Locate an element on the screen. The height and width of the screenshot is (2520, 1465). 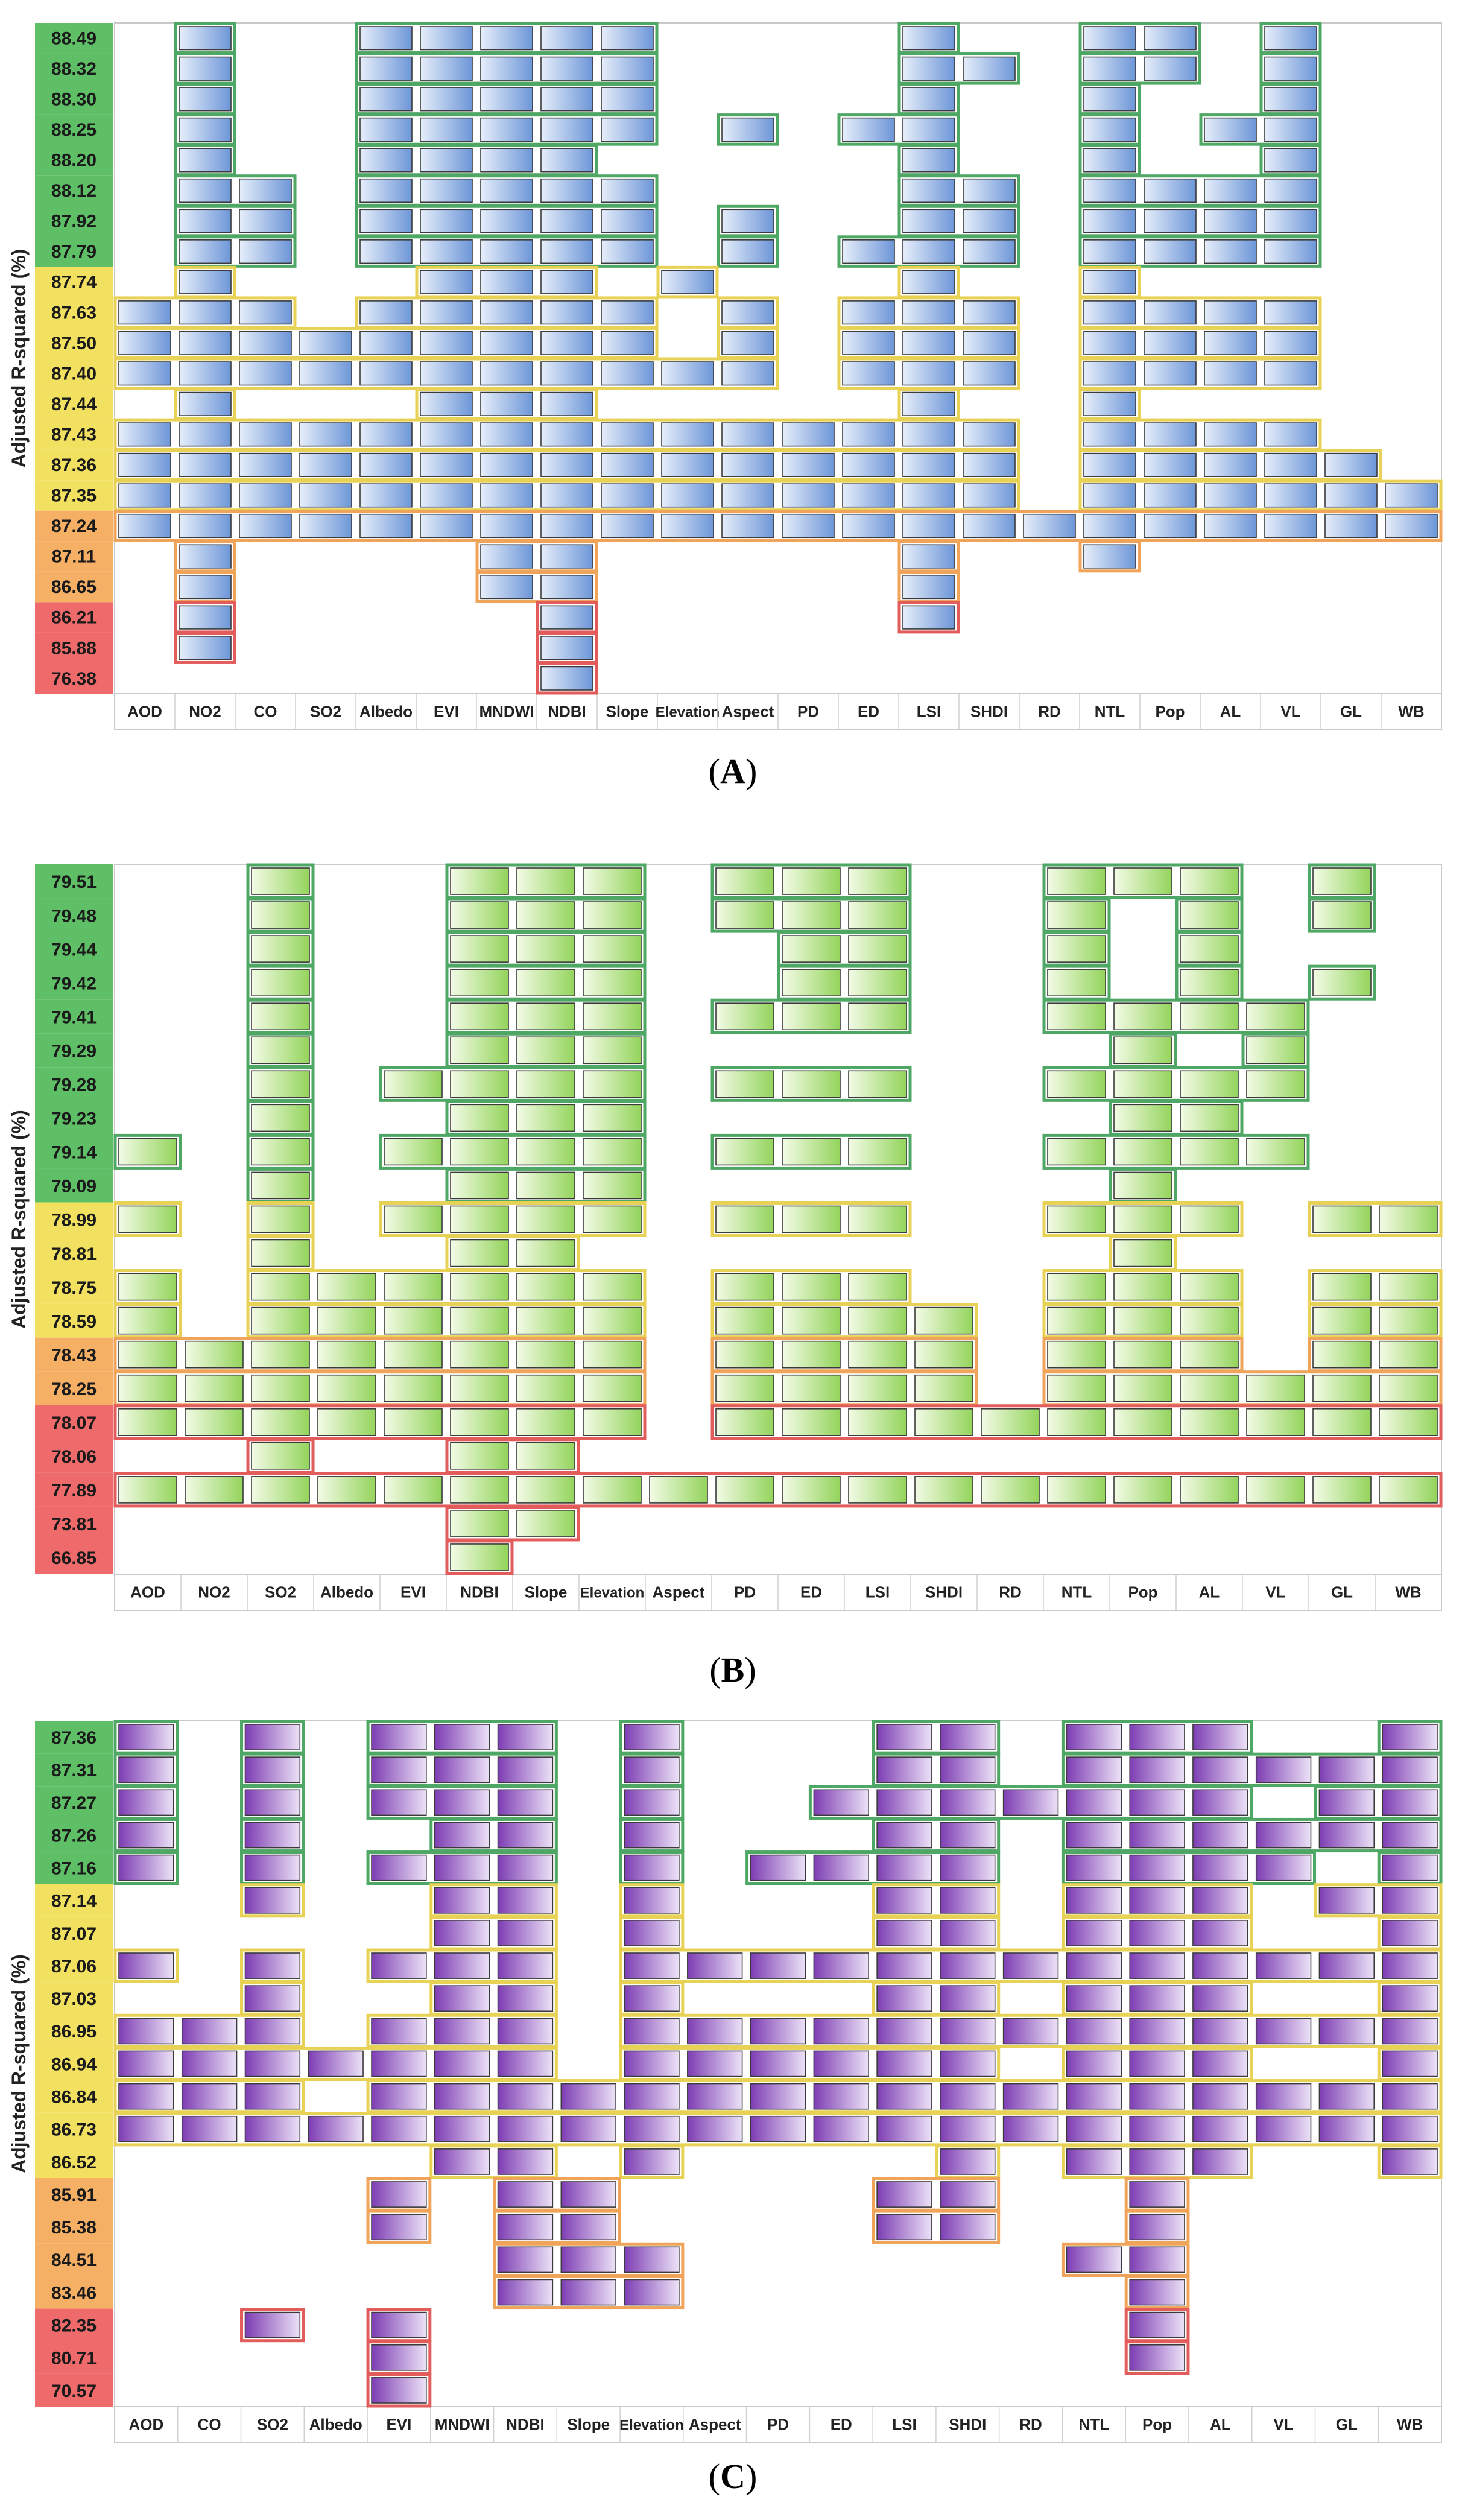
y-tick-label: 79.44 is located at coordinates (74, 950).